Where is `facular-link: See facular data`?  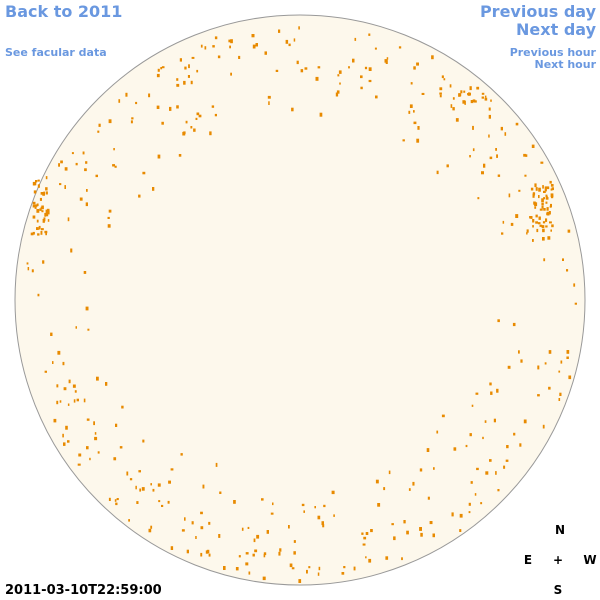
facular-link: See facular data is located at coordinates (56, 52).